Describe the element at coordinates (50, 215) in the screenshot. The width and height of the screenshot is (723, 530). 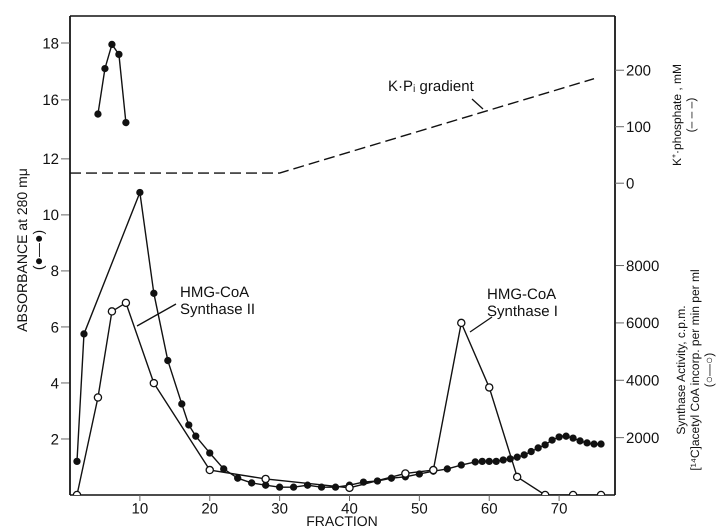
I see `y-tick-label: 10` at that location.